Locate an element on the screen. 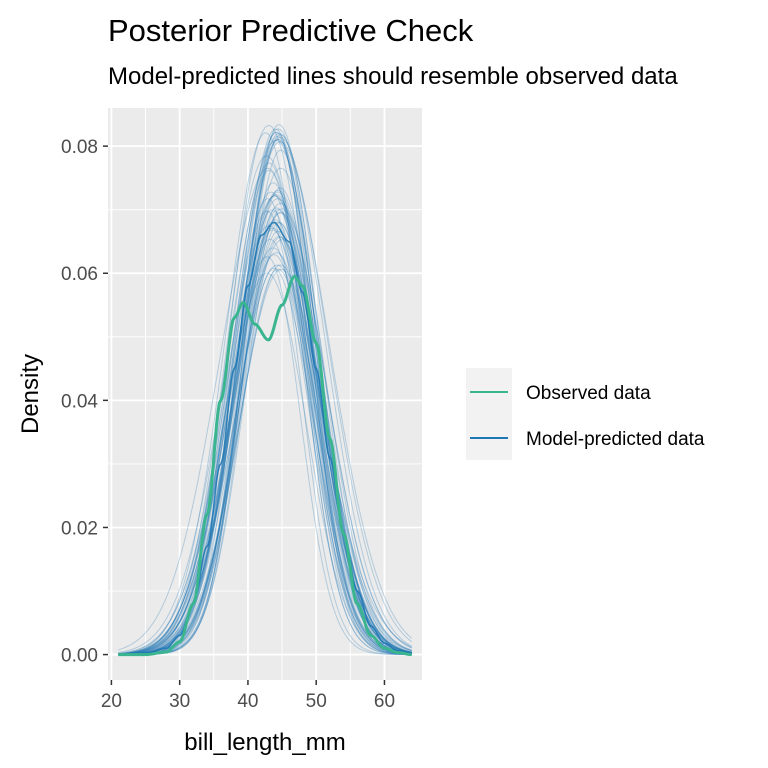 The width and height of the screenshot is (768, 768). x-tick-label: 20 is located at coordinates (111, 701).